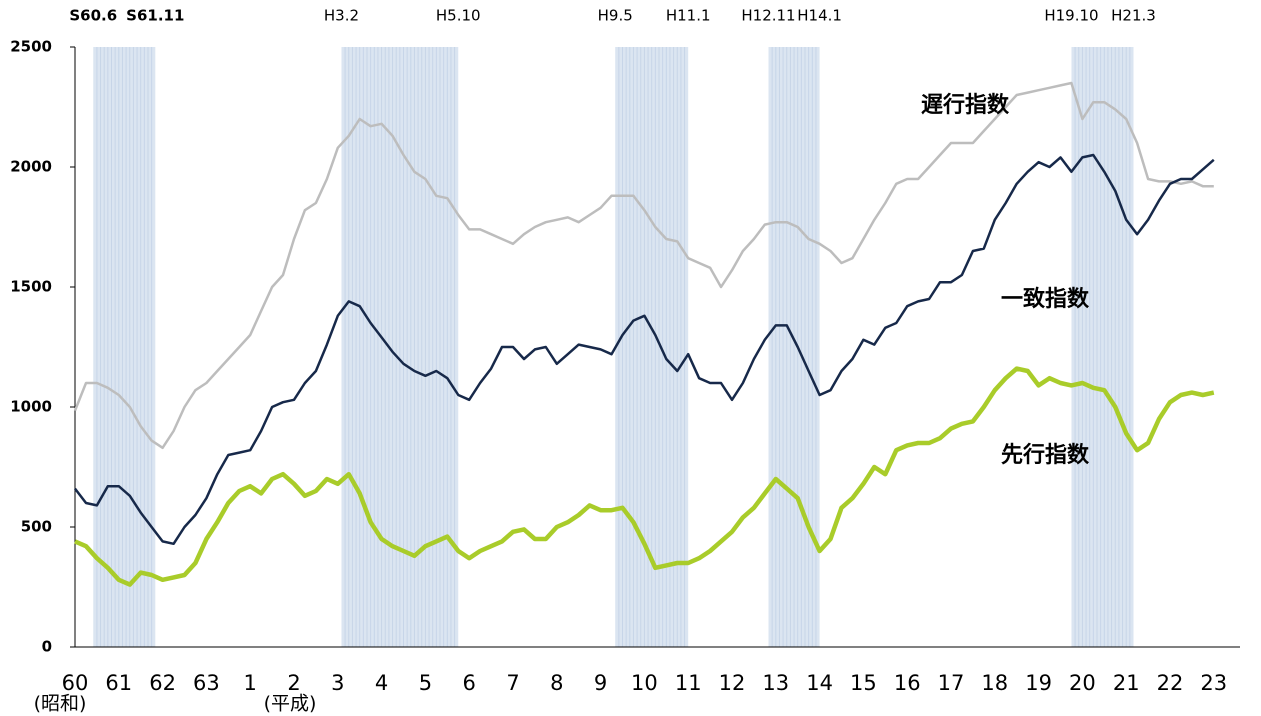 The height and width of the screenshot is (716, 1261). I want to click on x-tick-label: 6, so click(469, 683).